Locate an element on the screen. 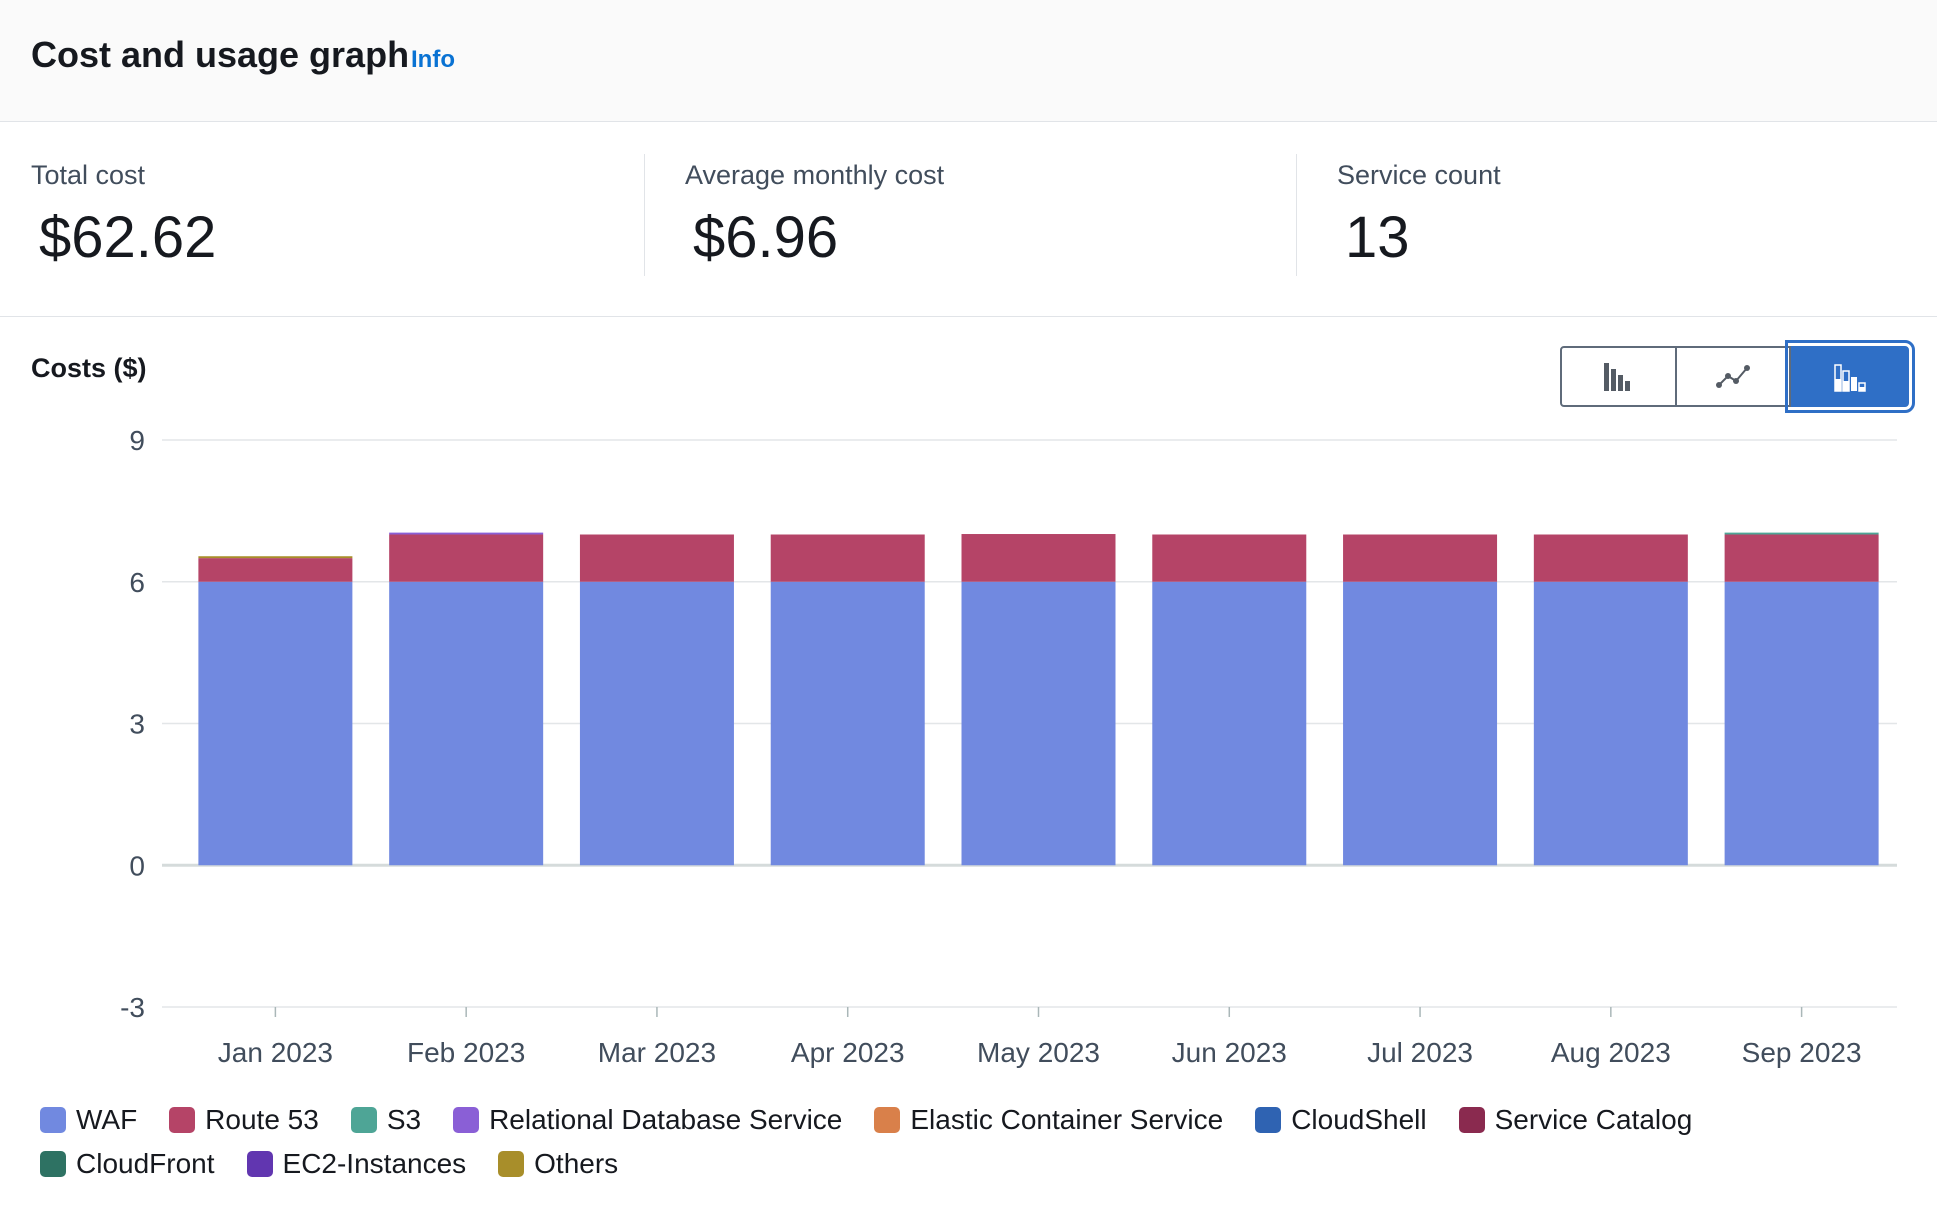 This screenshot has height=1210, width=1937. x-tick-label: Sep 2023 is located at coordinates (1802, 1052).